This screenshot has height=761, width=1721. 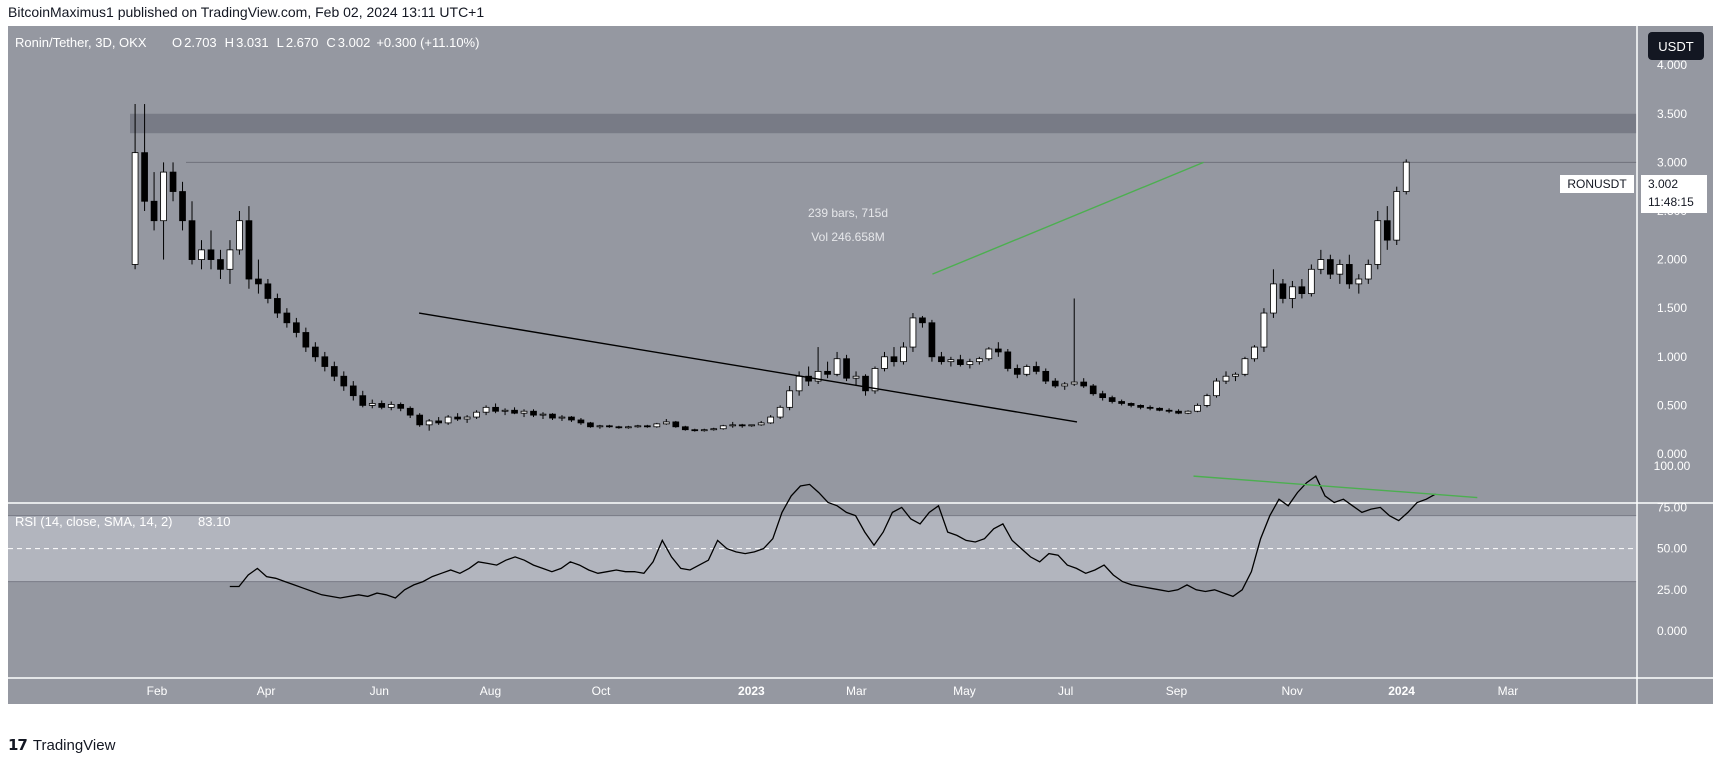 I want to click on price-tag-symbol: RONUSDT, so click(x=1597, y=184).